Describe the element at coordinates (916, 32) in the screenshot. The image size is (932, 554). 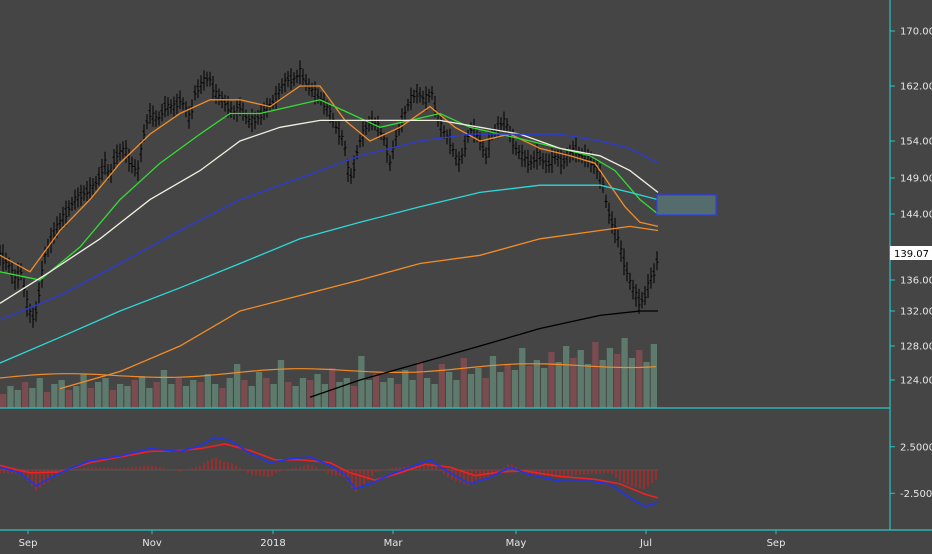
I see `y-tick-label: 170.00` at that location.